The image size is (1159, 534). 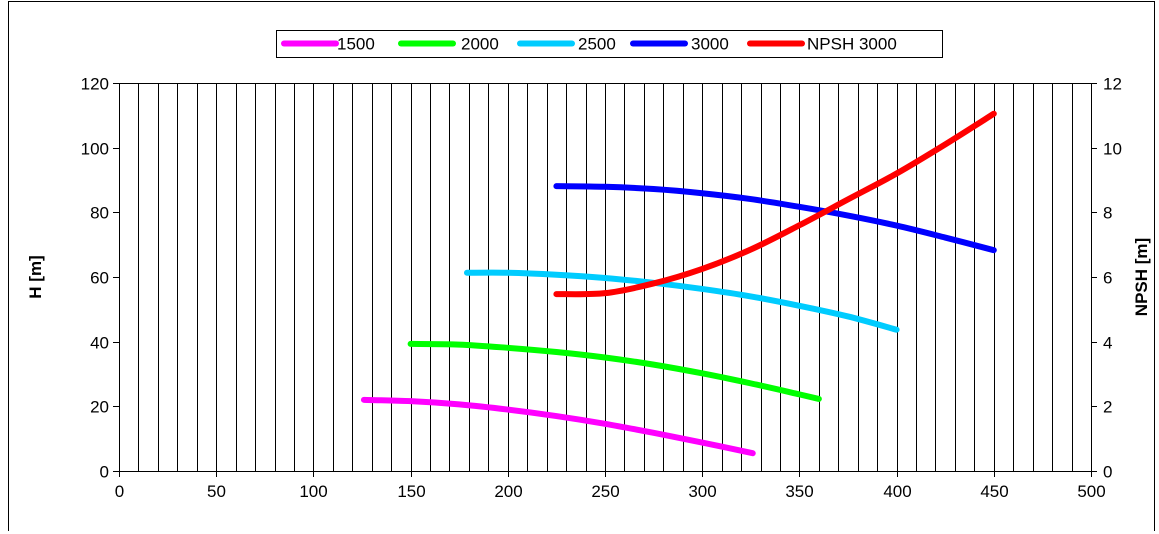 I want to click on y-tick-label: 120, so click(x=95, y=84).